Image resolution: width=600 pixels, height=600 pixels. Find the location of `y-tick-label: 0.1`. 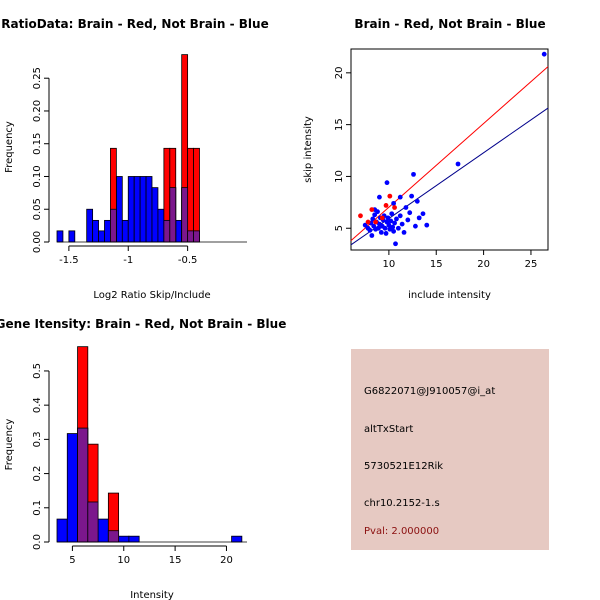

y-tick-label: 0.1 is located at coordinates (37, 508).